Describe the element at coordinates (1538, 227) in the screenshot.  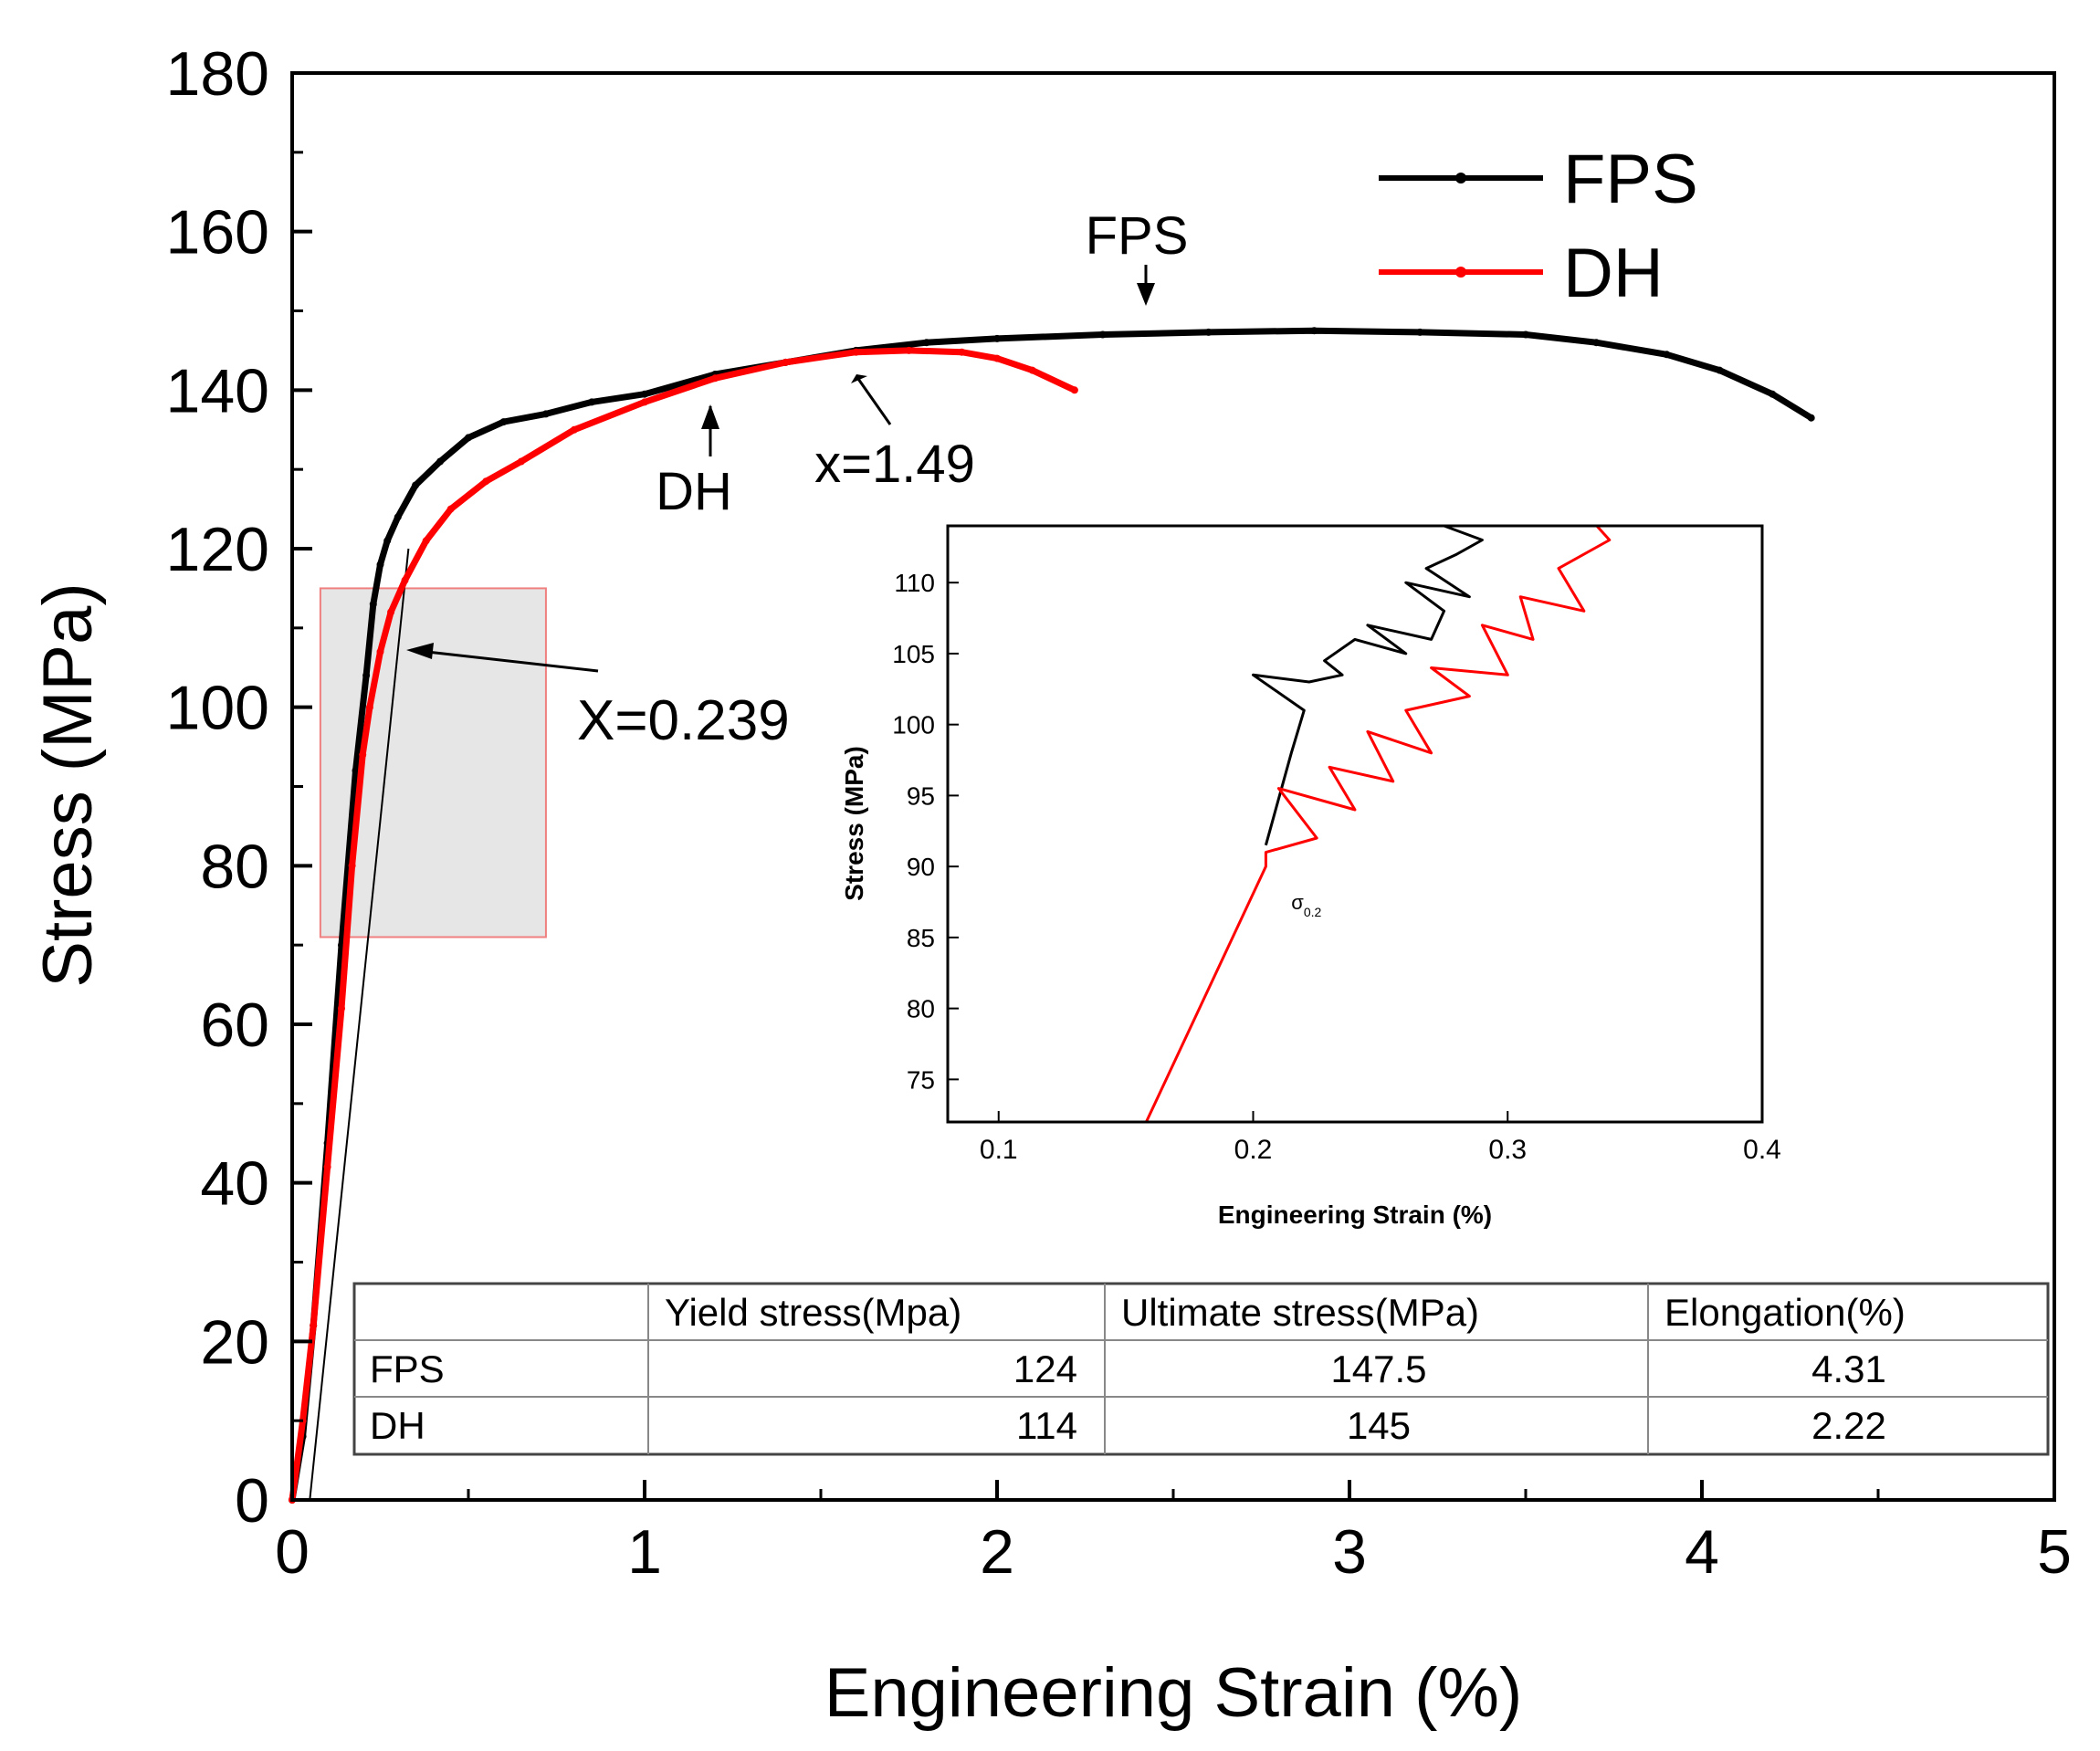
I see `legend: FPS DH` at that location.